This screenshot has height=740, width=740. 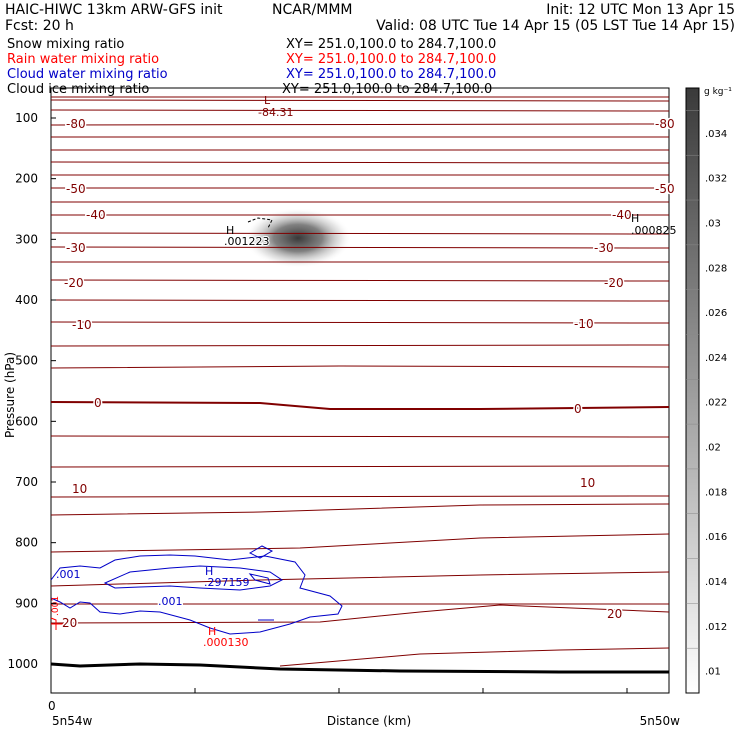 I want to click on header-init: Init: 12 UTC Mon 13 Apr 15, so click(x=640, y=10).